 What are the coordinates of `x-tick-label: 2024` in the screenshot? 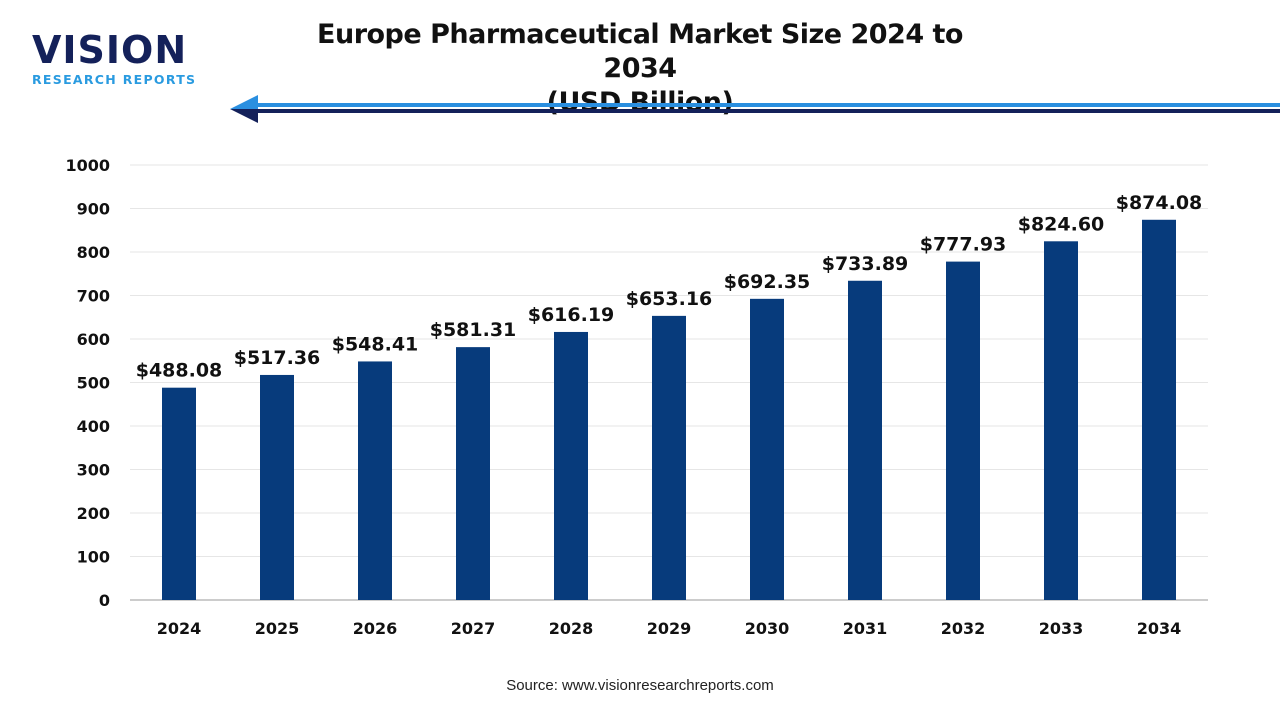 It's located at (179, 628).